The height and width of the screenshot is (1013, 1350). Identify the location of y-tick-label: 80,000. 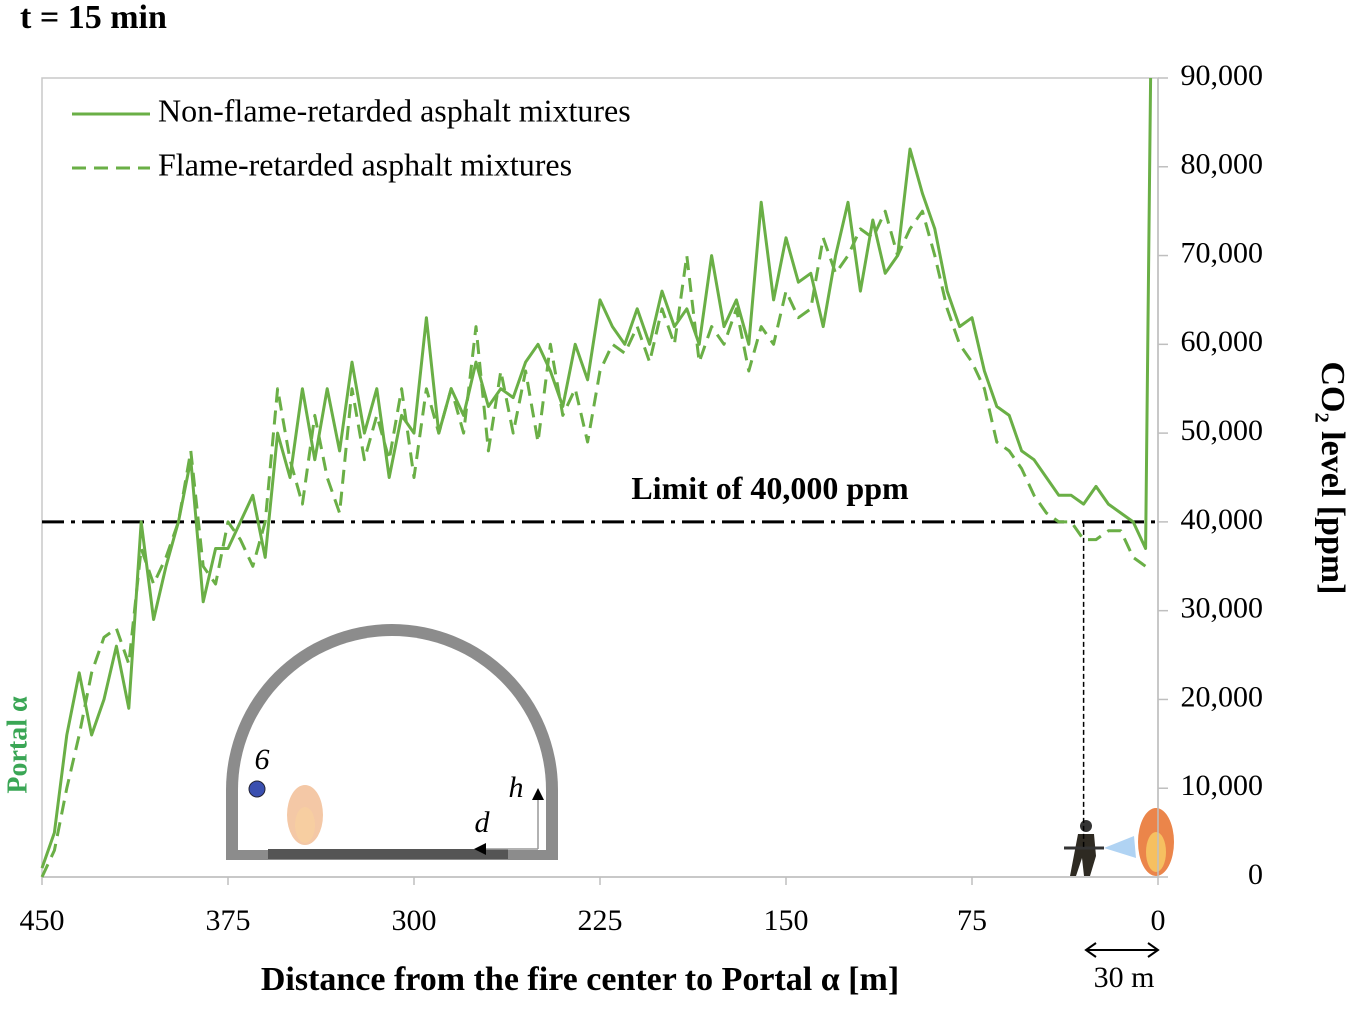
(1222, 164).